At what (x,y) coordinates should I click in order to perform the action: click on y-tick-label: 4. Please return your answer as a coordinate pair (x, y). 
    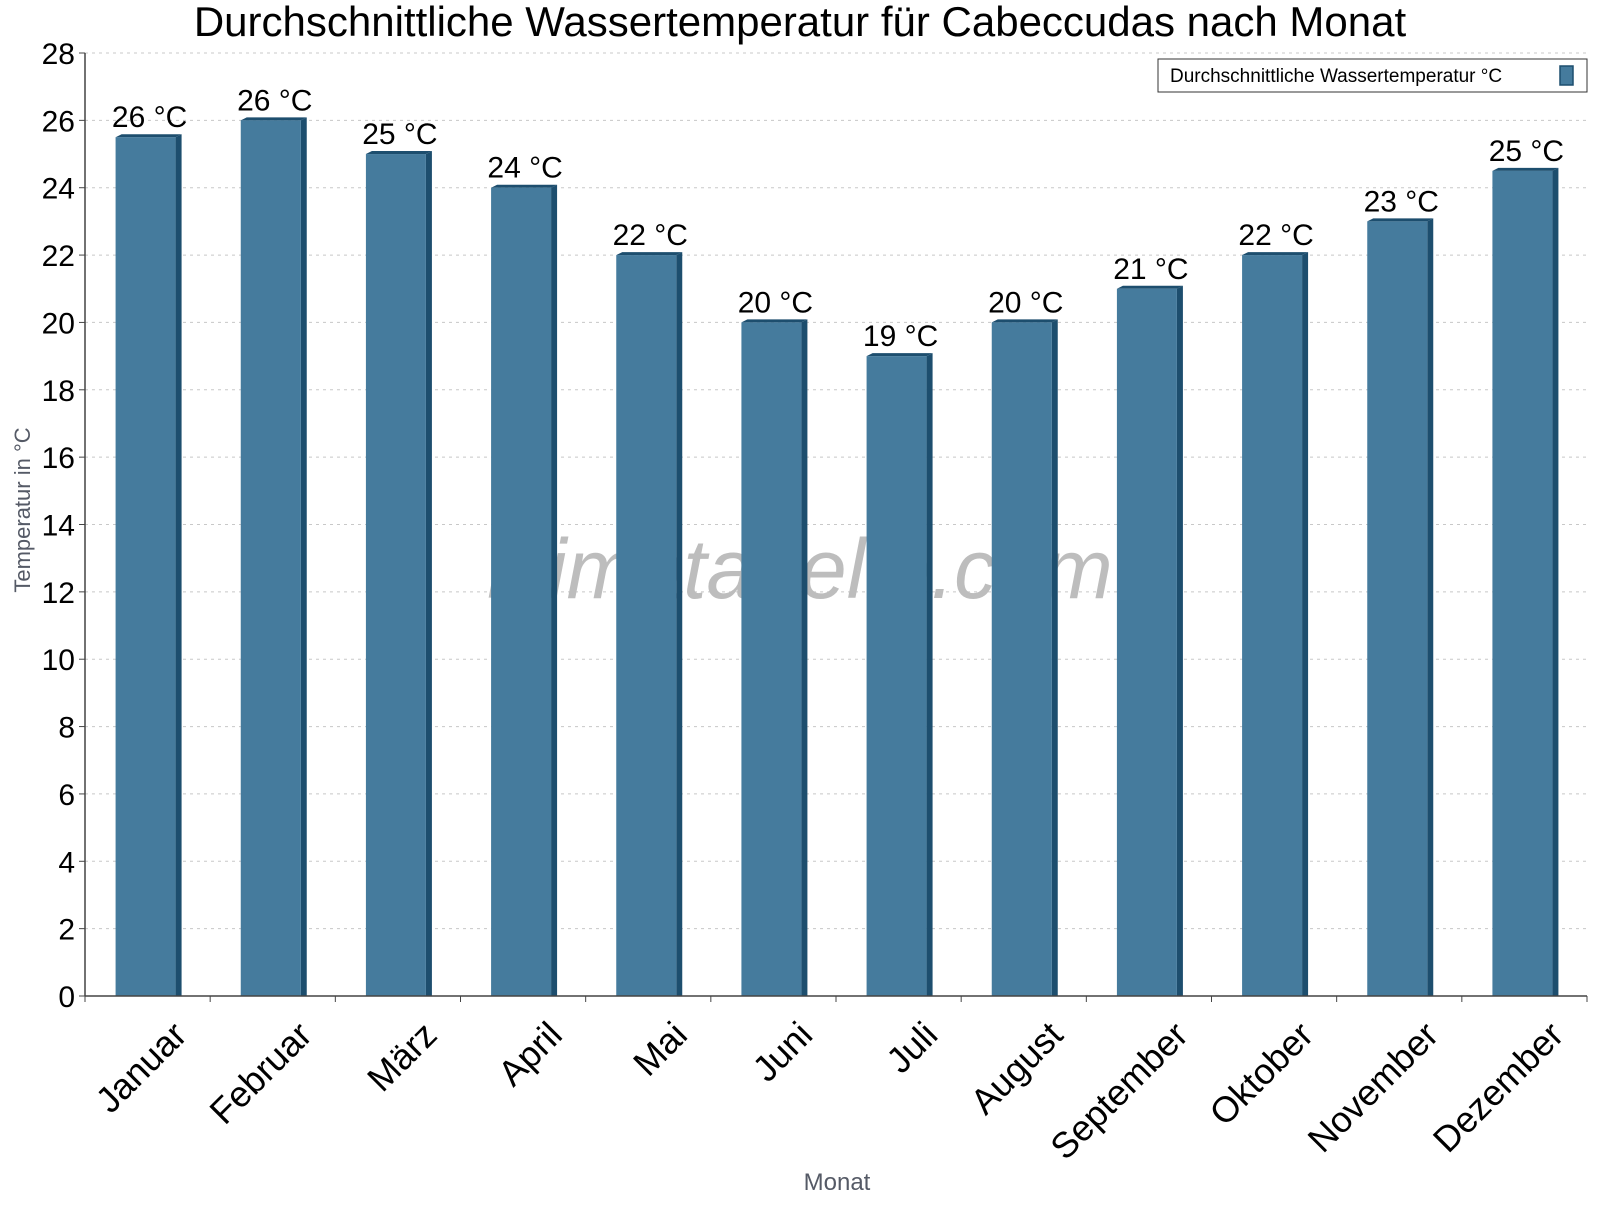
    Looking at the image, I should click on (66, 862).